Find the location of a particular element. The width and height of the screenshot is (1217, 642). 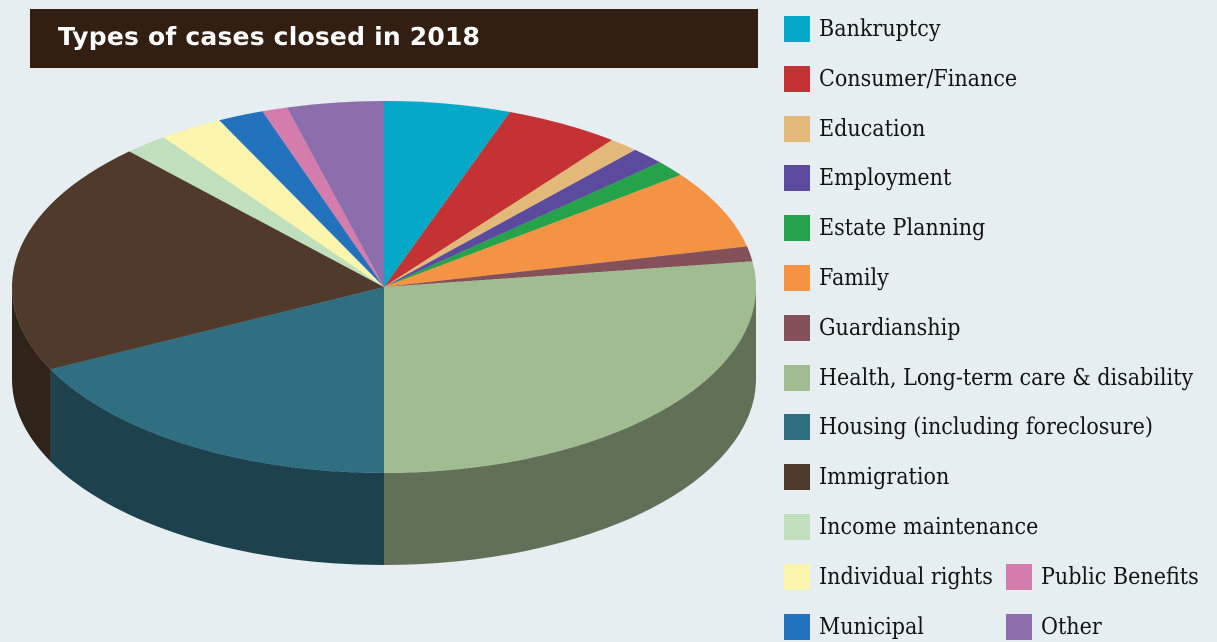

pie-slice-health-long-term-care-disability is located at coordinates (570, 367).